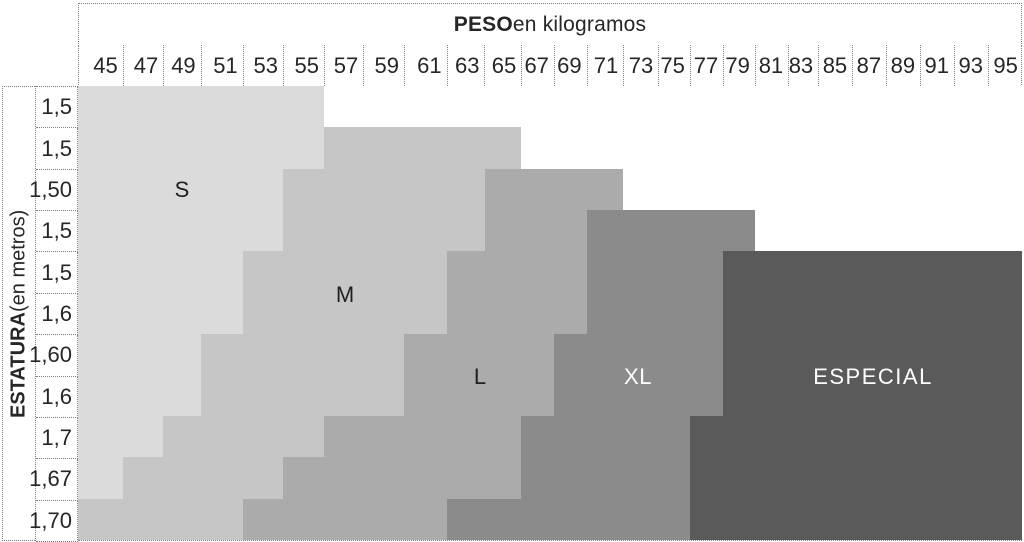 This screenshot has height=542, width=1024. What do you see at coordinates (483, 24) in the screenshot?
I see `weight-axis-title-bold: PESO` at bounding box center [483, 24].